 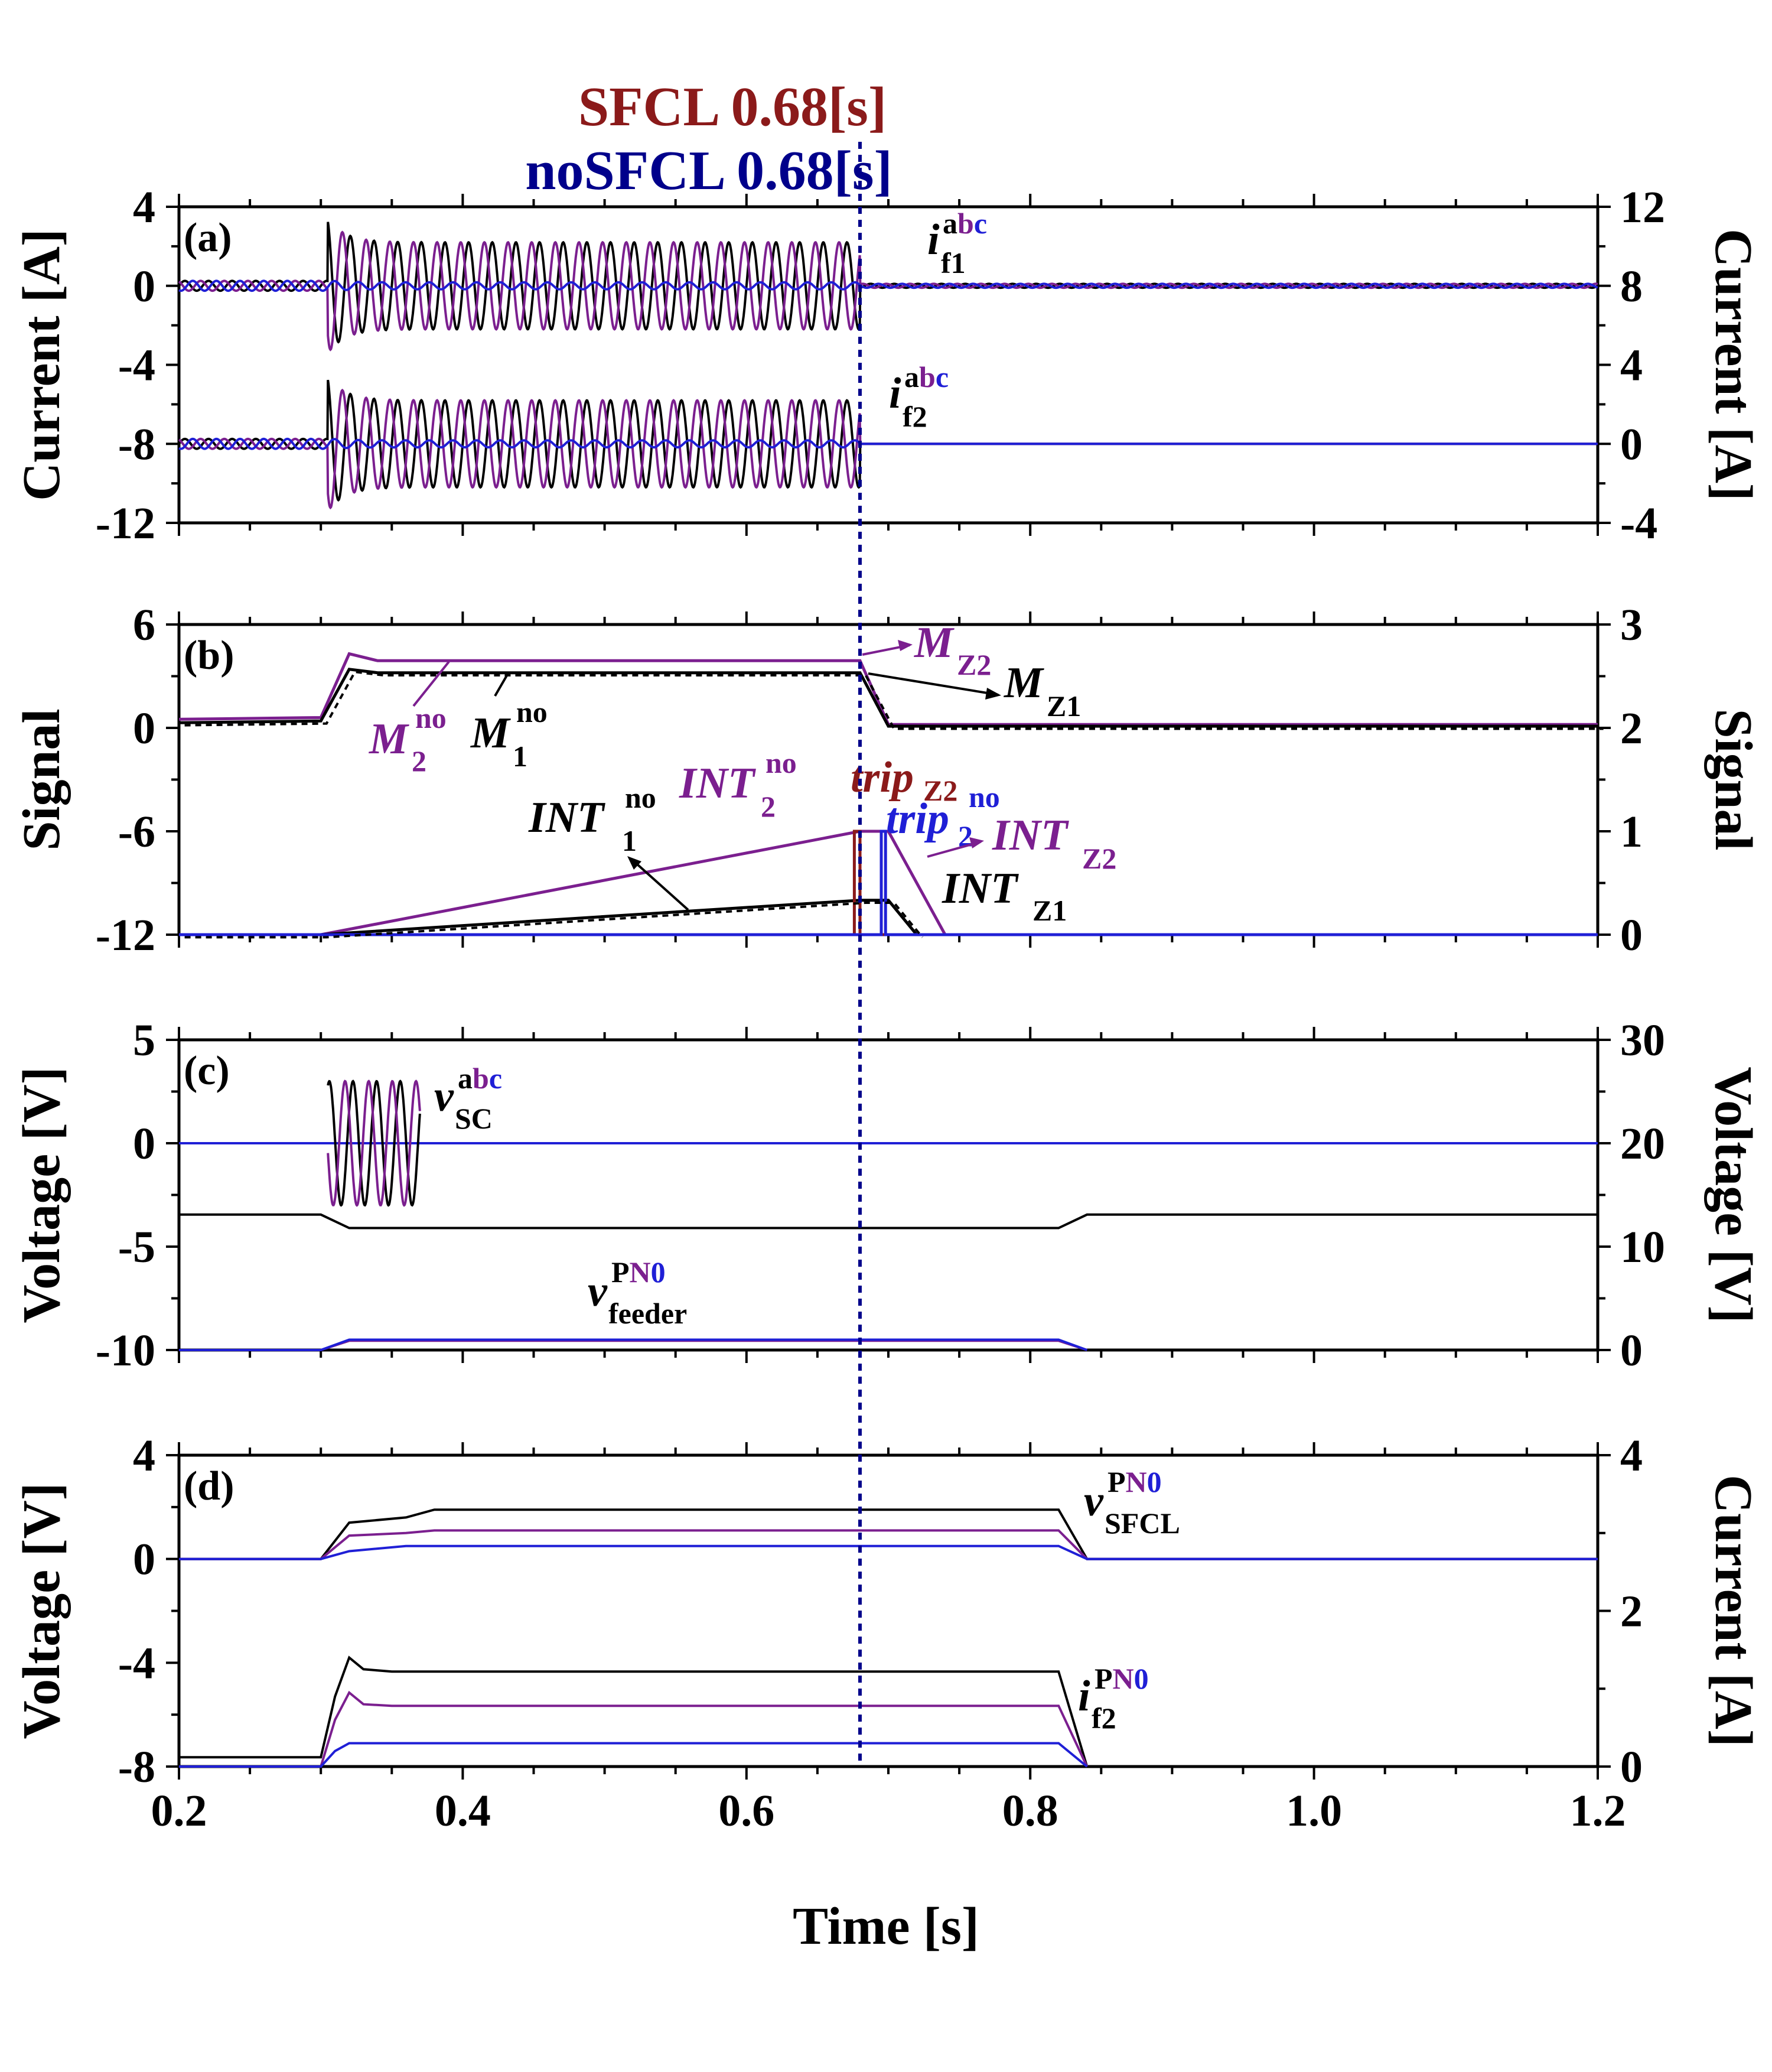 I want to click on x-tick-label: 1.0, so click(x=1314, y=1811).